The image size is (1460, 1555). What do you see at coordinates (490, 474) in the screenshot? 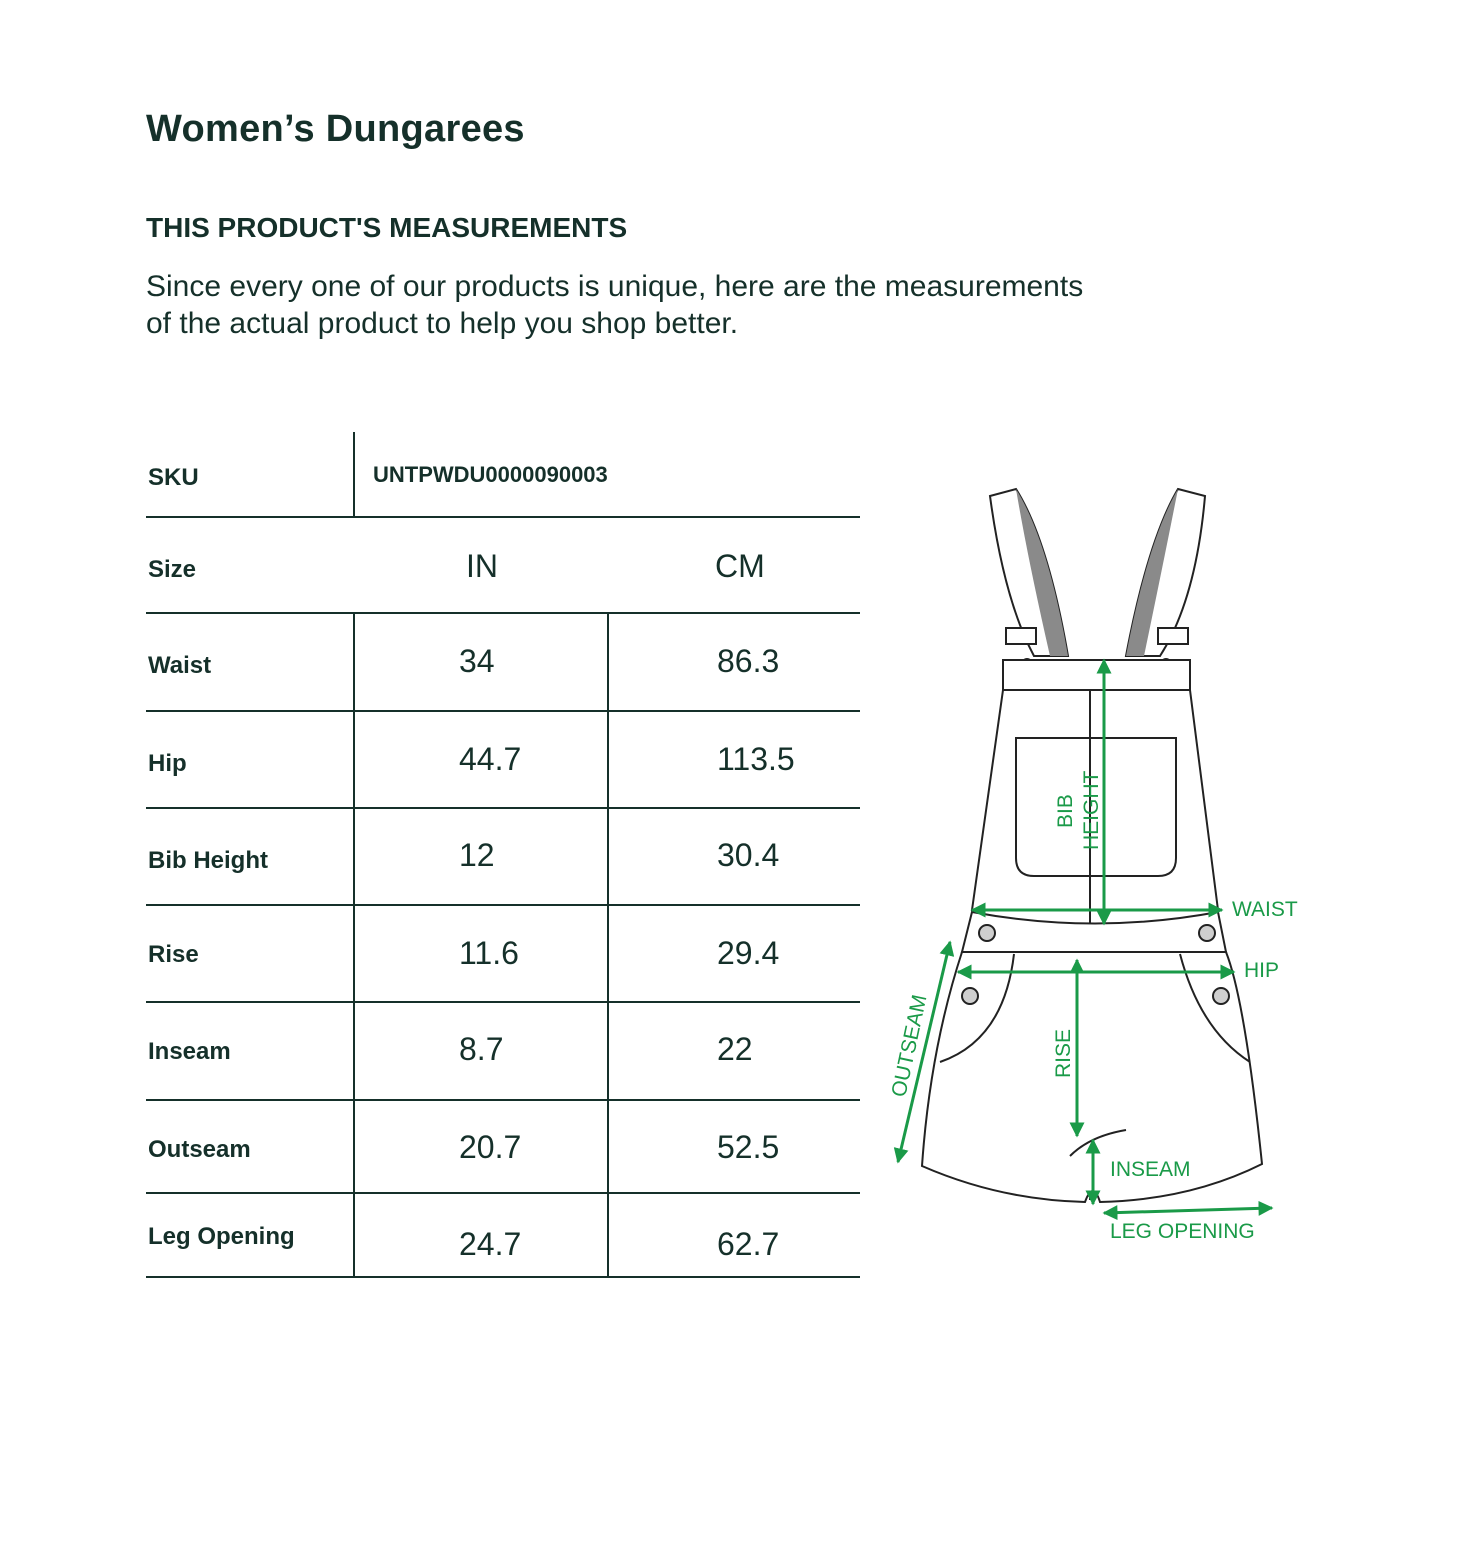
I see `sku-value: UNTPWDU0000090003` at bounding box center [490, 474].